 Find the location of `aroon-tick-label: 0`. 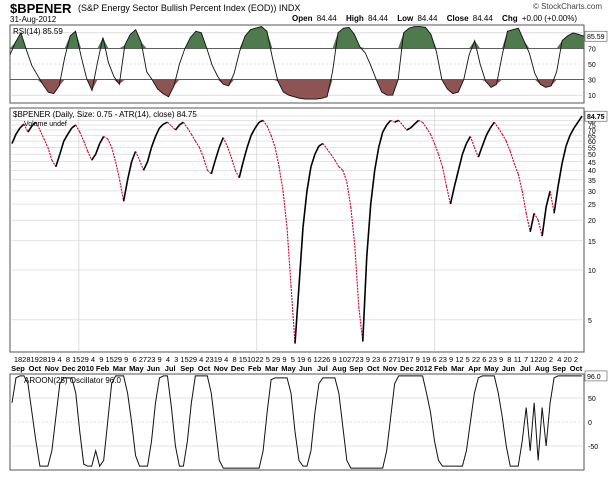

aroon-tick-label: 0 is located at coordinates (590, 423).